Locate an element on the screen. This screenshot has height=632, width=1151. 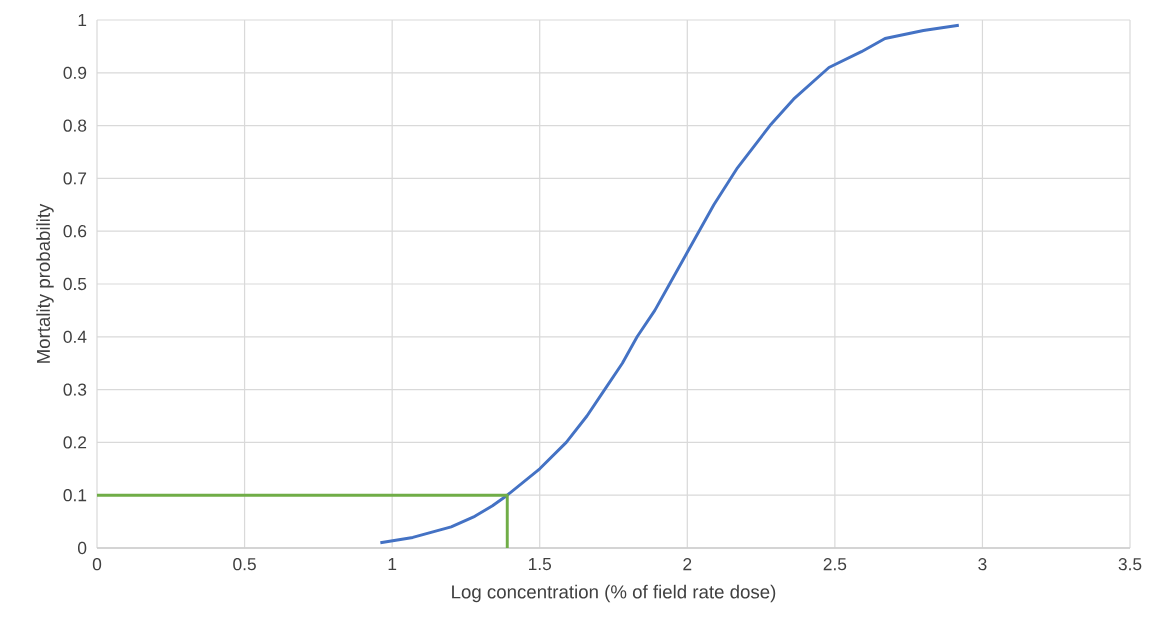
y-tick-label: 0.5 is located at coordinates (75, 284).